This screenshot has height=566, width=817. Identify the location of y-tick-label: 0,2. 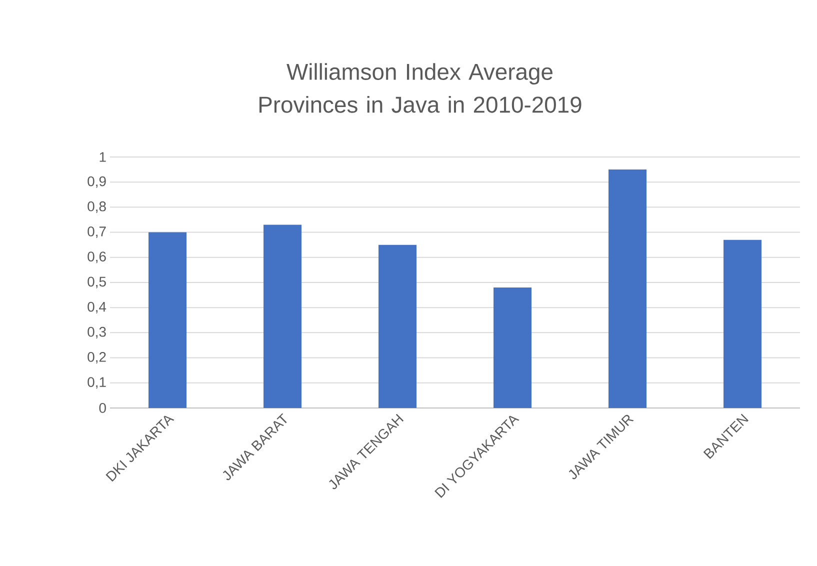
(97, 358).